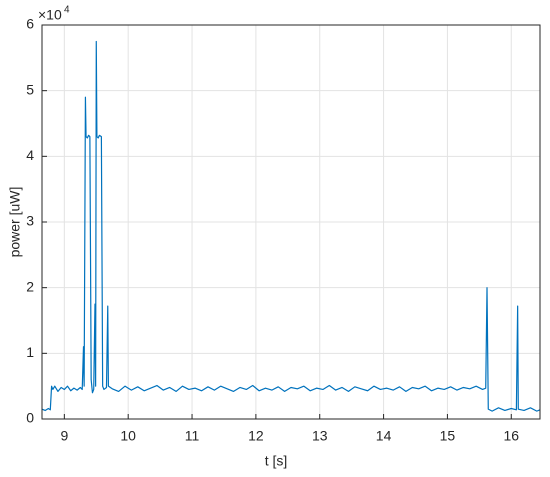 The height and width of the screenshot is (477, 550). Describe the element at coordinates (192, 436) in the screenshot. I see `x-tick-label: 11` at that location.